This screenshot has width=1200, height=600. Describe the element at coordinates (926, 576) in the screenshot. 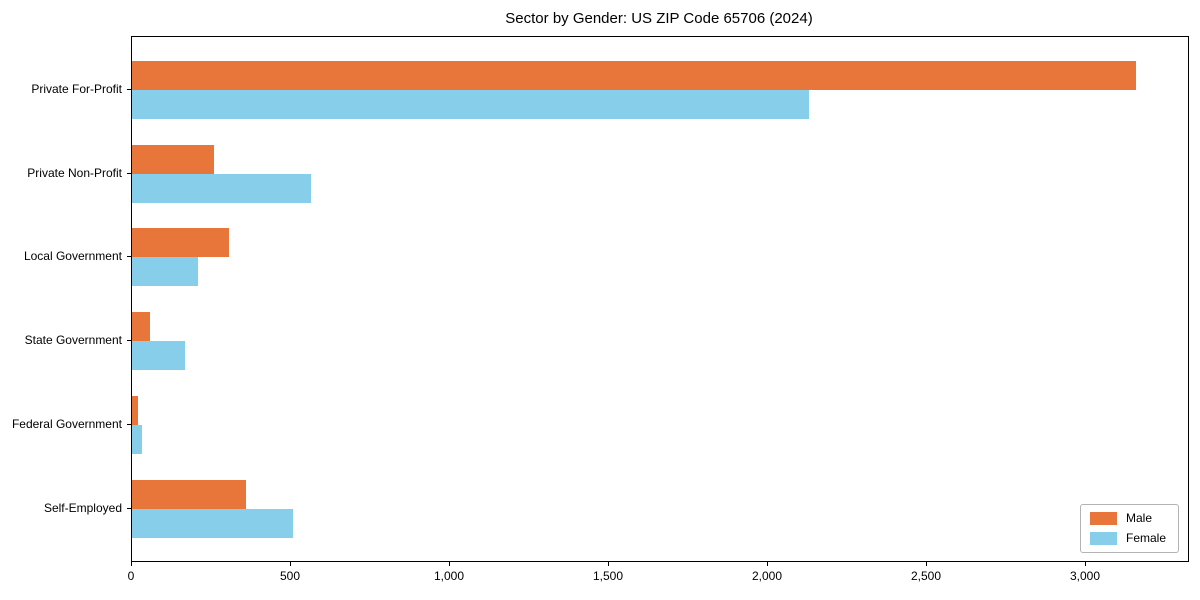

I see `x-tick-label-5: 2,500` at that location.